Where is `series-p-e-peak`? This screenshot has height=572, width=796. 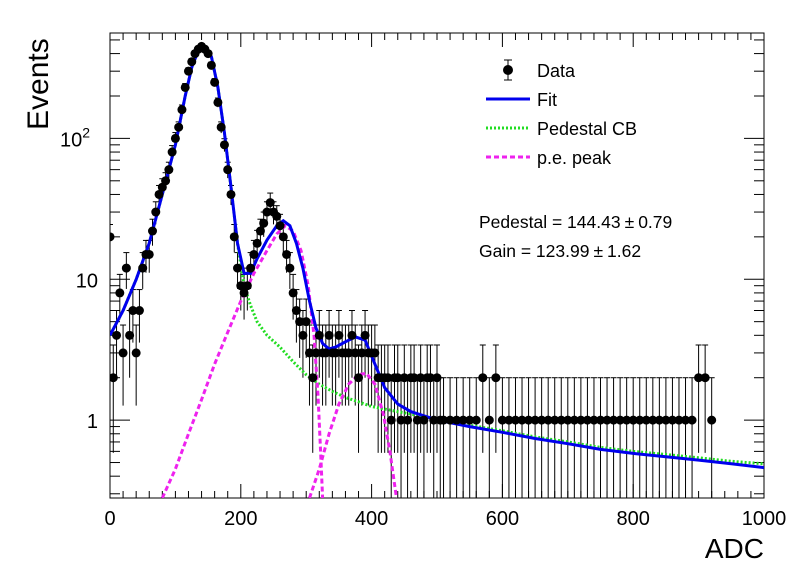
series-p-e-peak is located at coordinates (242, 360).